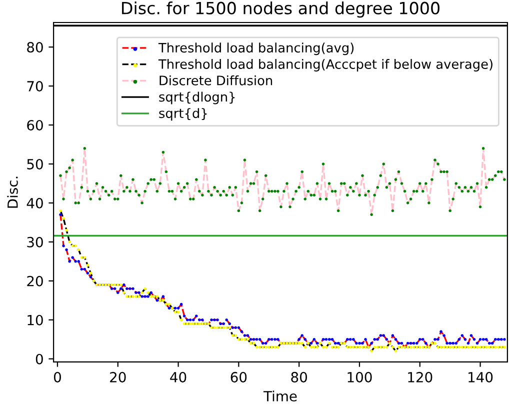  Describe the element at coordinates (35, 281) in the screenshot. I see `y-tick-label: 20` at that location.